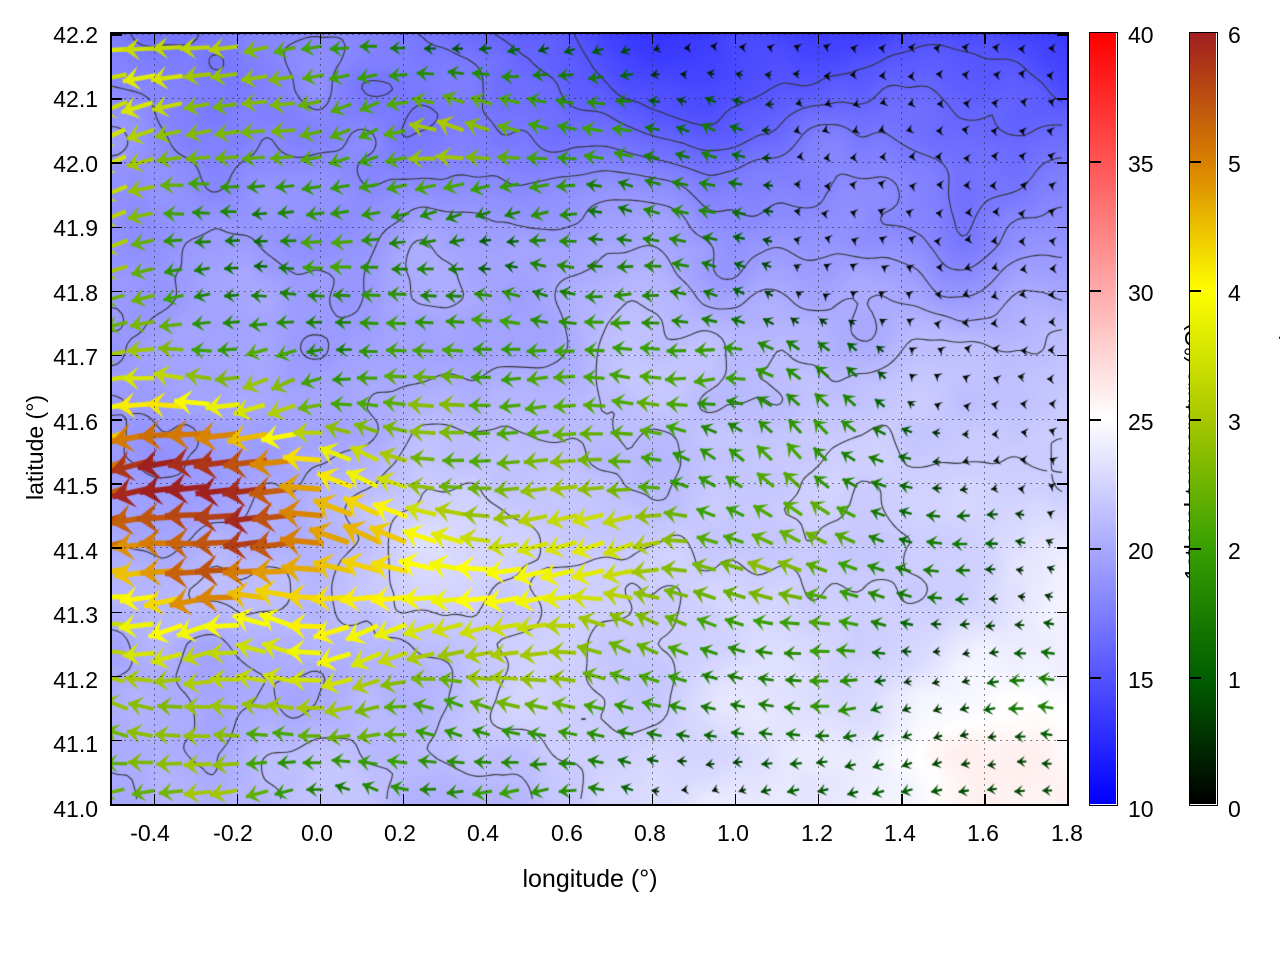 The width and height of the screenshot is (1280, 960). I want to click on windspeed-cbar-tick-label: 0, so click(1234, 809).